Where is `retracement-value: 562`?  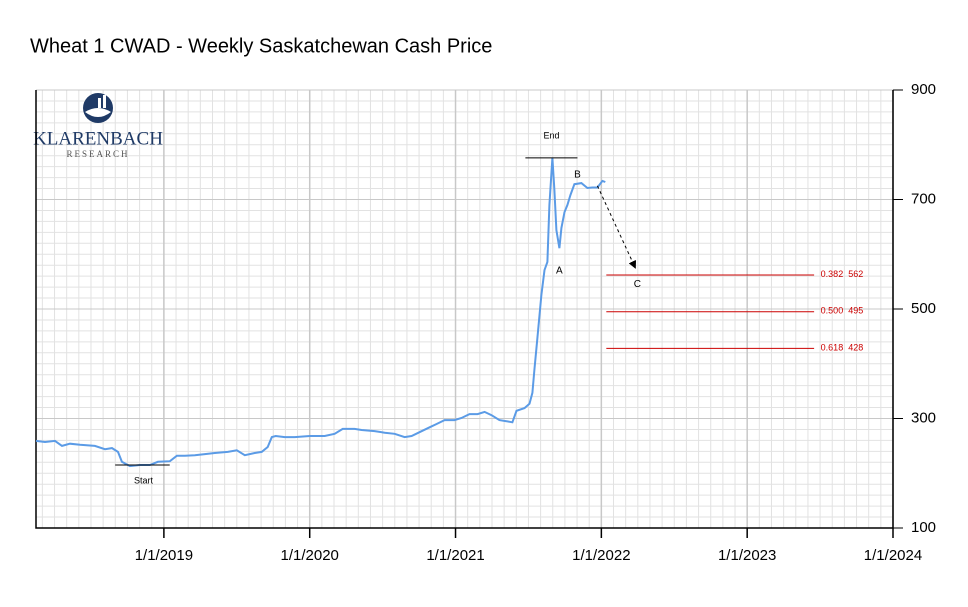 retracement-value: 562 is located at coordinates (855, 274).